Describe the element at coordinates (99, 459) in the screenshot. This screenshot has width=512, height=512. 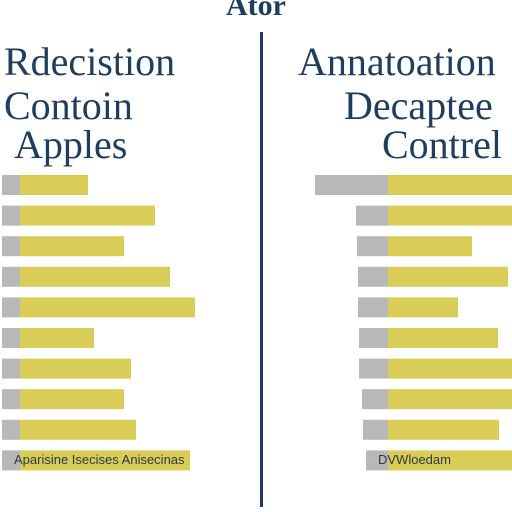
I see `left-footer-label: Aparisine Isecises Anisecinas` at that location.